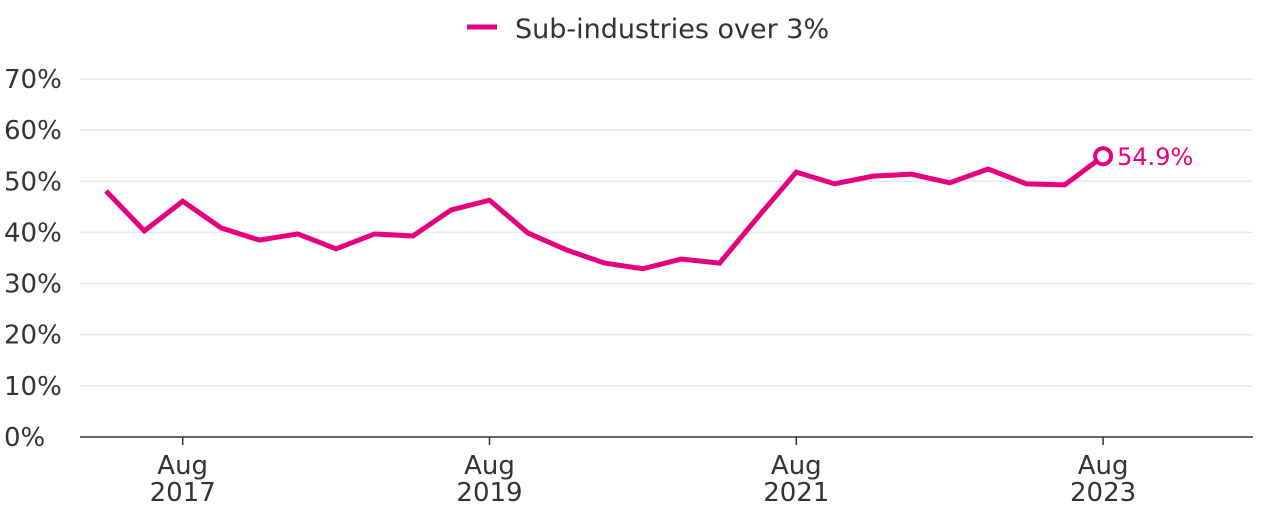 This screenshot has width=1280, height=520. What do you see at coordinates (796, 493) in the screenshot?
I see `x-tick-year: 2021` at bounding box center [796, 493].